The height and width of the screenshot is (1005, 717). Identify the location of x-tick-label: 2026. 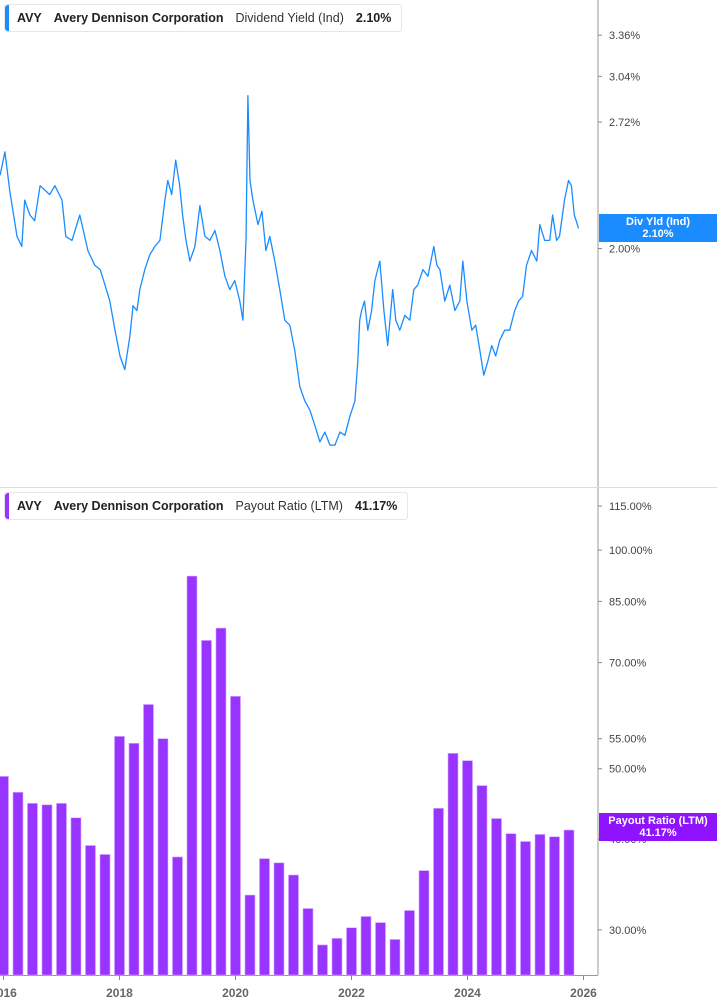
(583, 993).